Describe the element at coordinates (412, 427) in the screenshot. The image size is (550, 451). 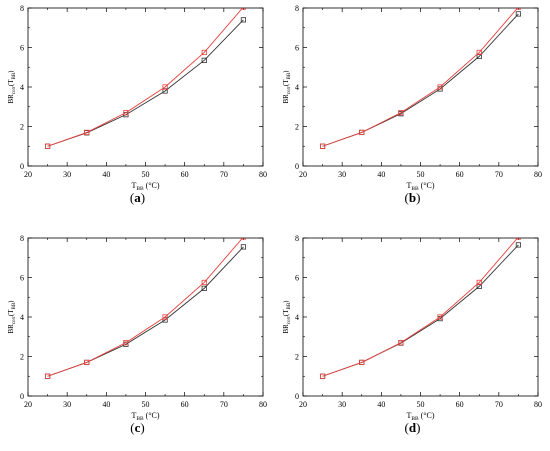
I see `caption-d: (d)` at that location.